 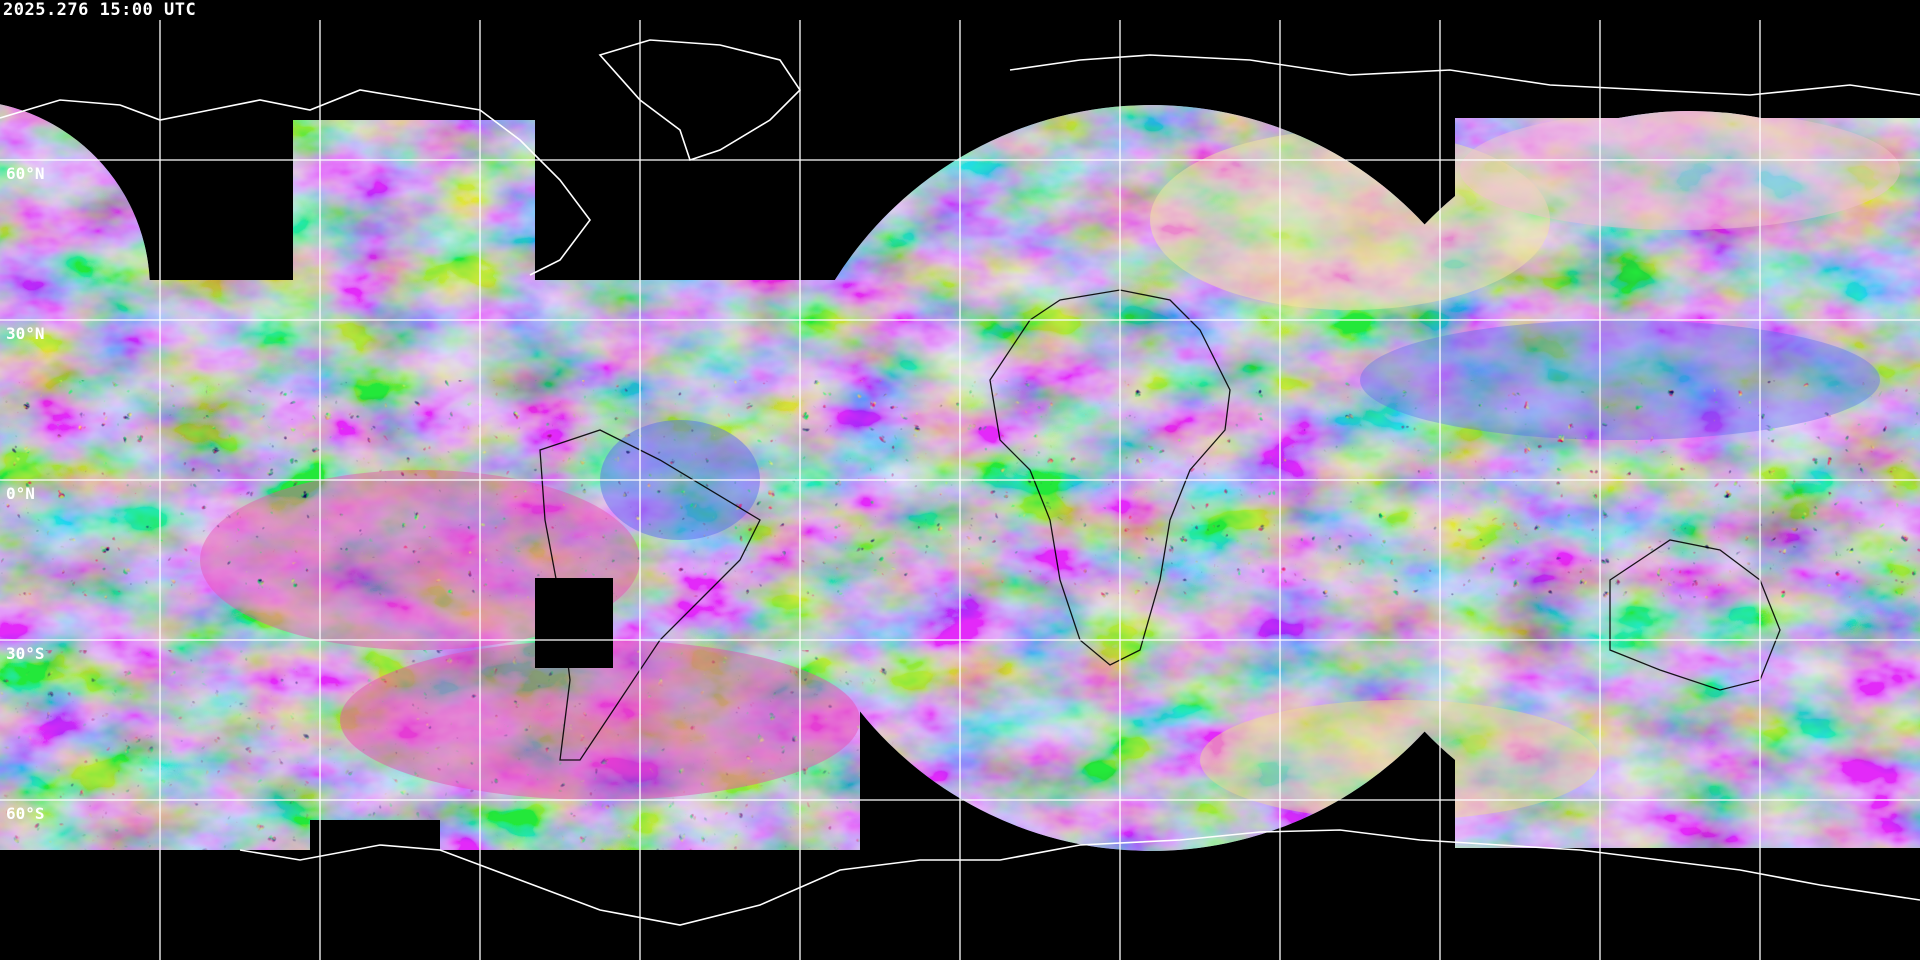 I want to click on lat-label-60n: 60°N, so click(x=25, y=173).